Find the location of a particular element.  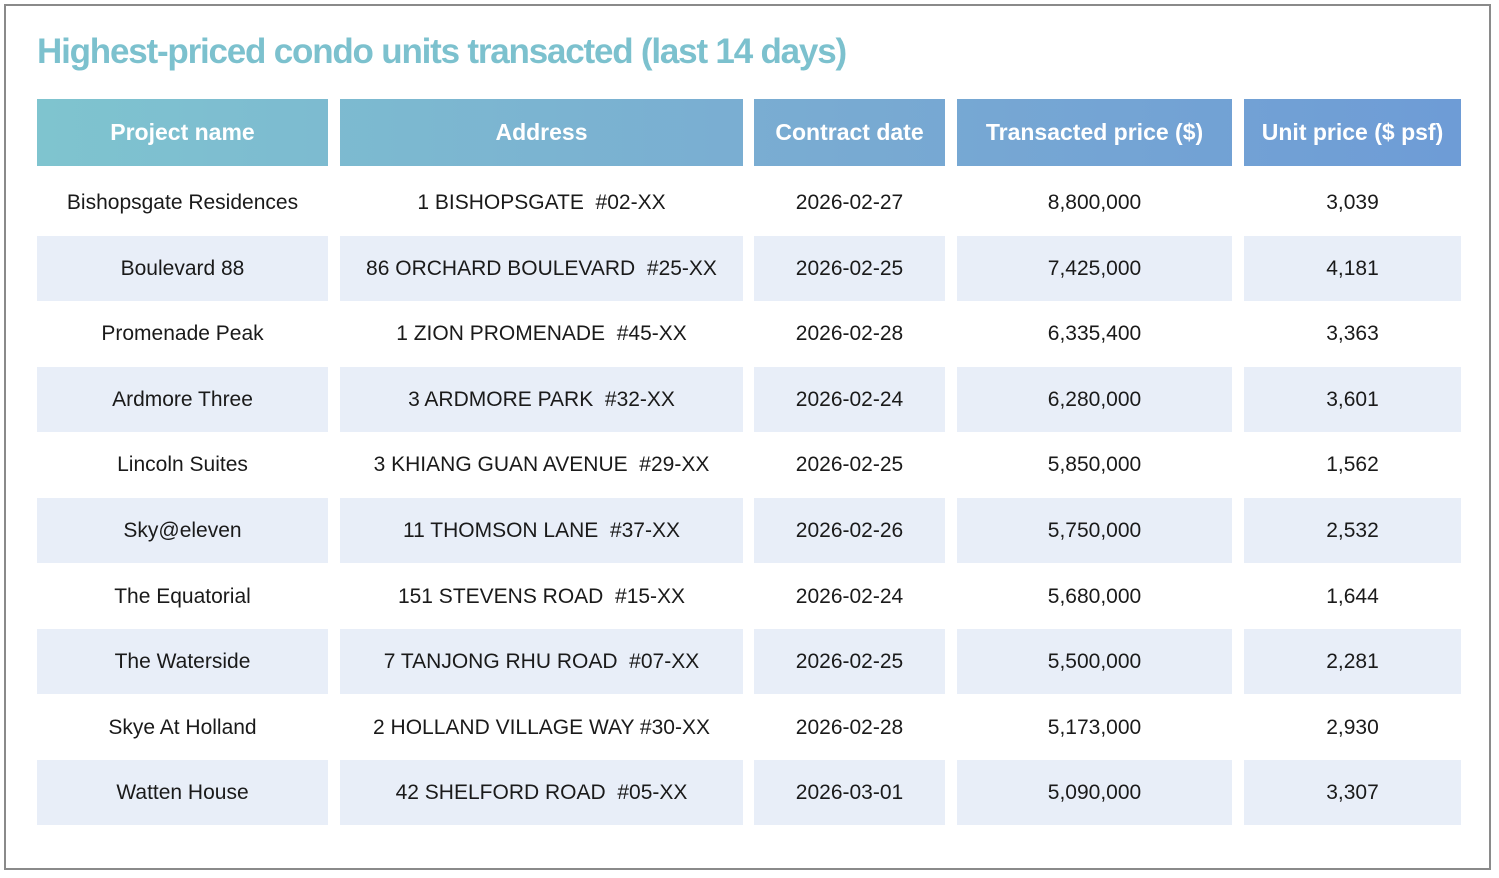

table-cell: 8,800,000 is located at coordinates (1094, 202).